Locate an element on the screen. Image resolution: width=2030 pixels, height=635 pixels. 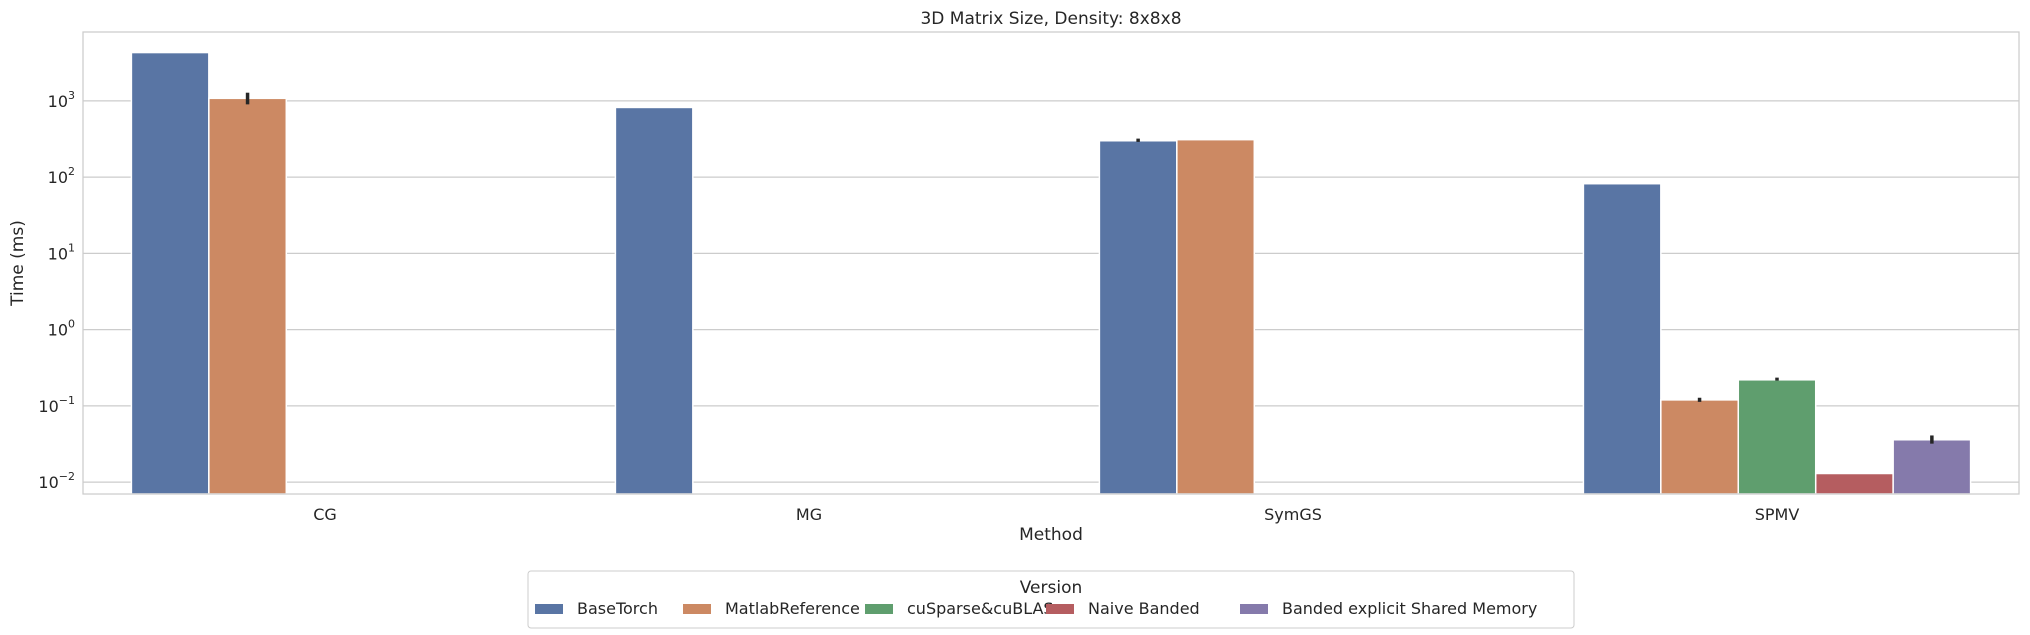
bar-basetorch-spmv is located at coordinates (1622, 338).